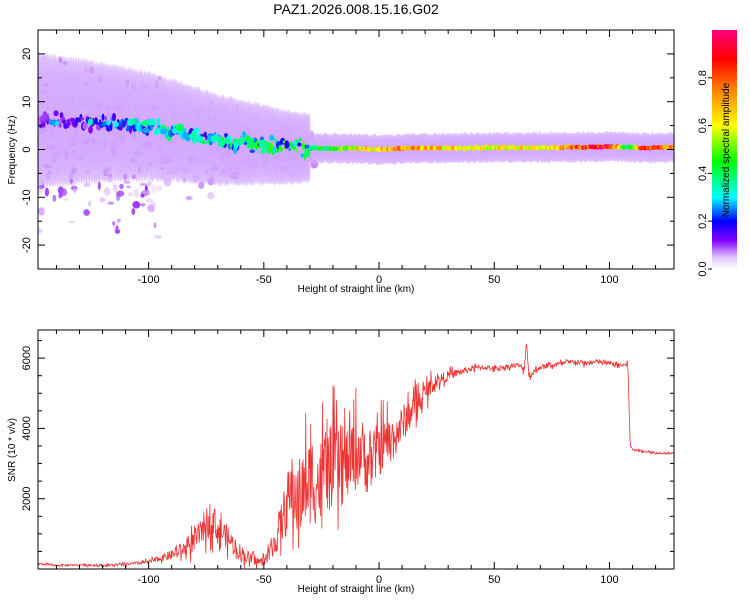 Image resolution: width=750 pixels, height=600 pixels. What do you see at coordinates (356, 289) in the screenshot?
I see `spectrogram-xlabel: Height of straight line (km)` at bounding box center [356, 289].